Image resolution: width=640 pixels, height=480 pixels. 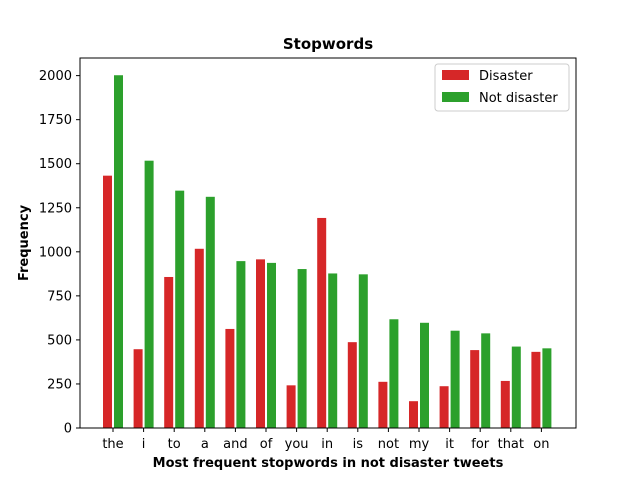 What do you see at coordinates (138, 388) in the screenshot?
I see `bar-disaster-i` at bounding box center [138, 388].